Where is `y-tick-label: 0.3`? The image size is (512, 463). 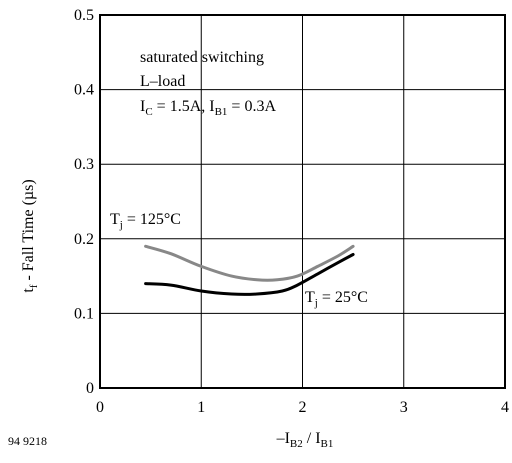
y-tick-label: 0.3 is located at coordinates (84, 164).